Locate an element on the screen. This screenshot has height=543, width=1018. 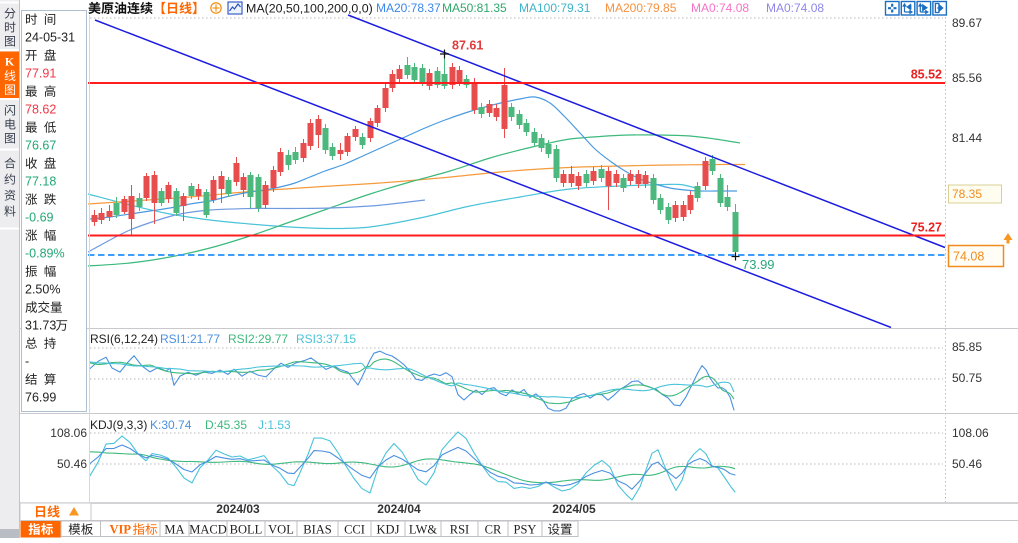
svg-text: VIP is located at coordinates (121, 529).